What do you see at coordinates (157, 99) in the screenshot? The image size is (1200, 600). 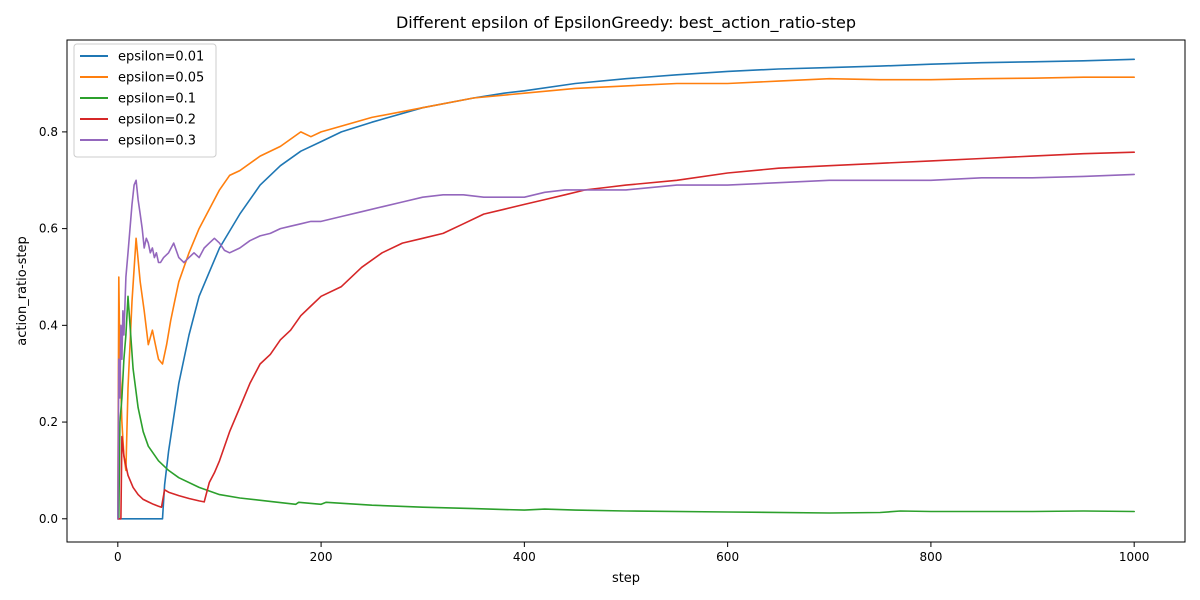 I see `legend-label: epsilon=0.1` at bounding box center [157, 99].